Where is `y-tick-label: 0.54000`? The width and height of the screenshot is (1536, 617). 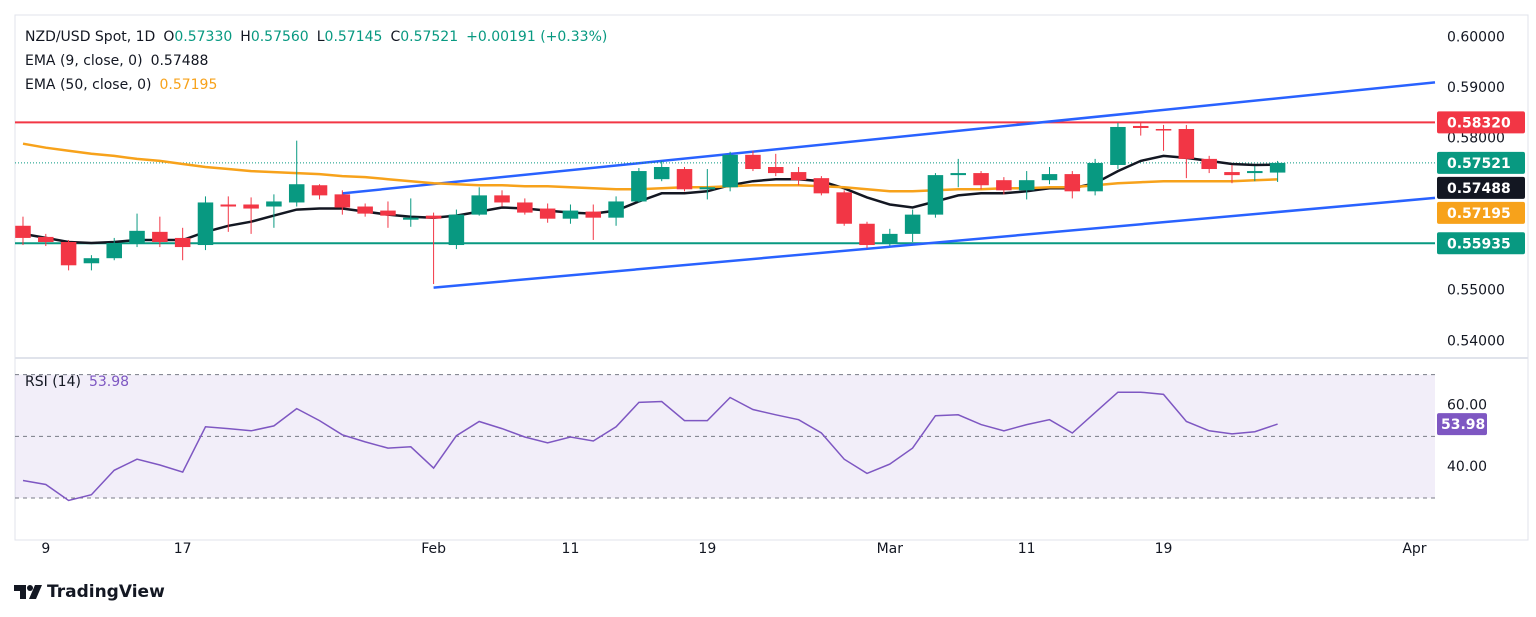
y-tick-label: 0.54000 is located at coordinates (1476, 341).